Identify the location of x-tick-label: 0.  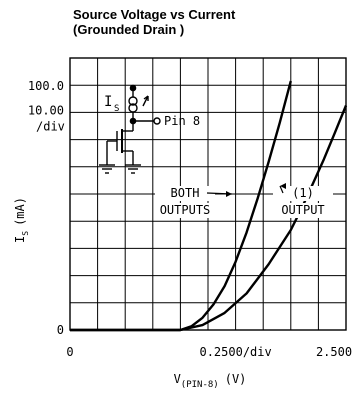
(69, 352).